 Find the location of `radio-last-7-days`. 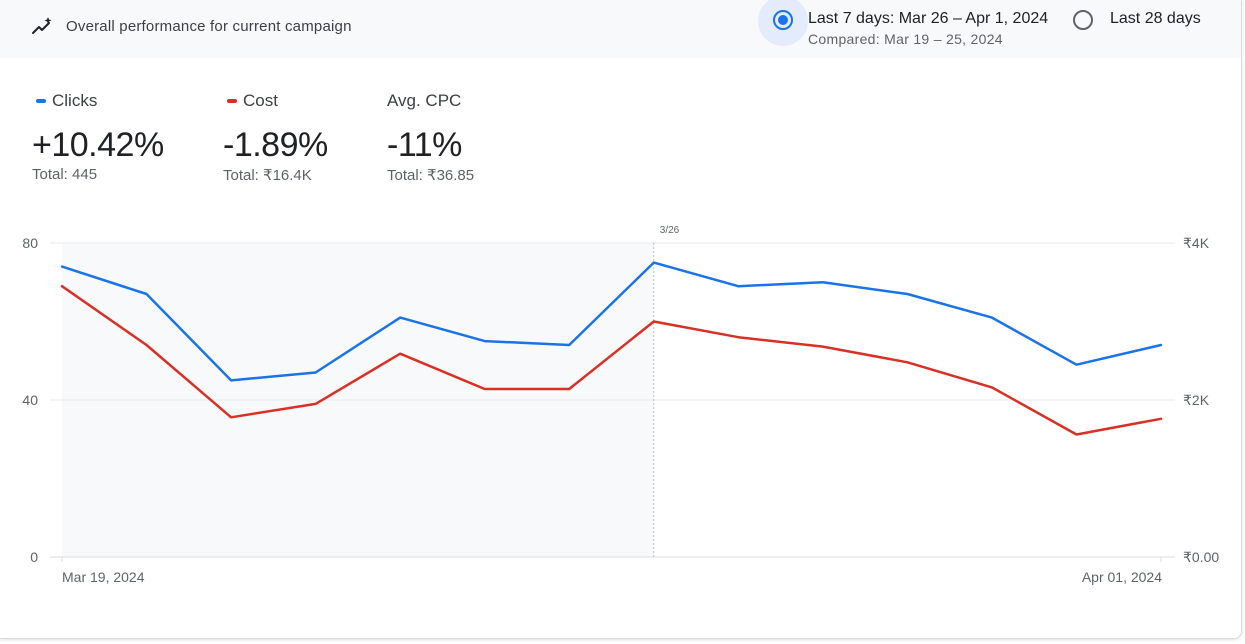

radio-last-7-days is located at coordinates (783, 20).